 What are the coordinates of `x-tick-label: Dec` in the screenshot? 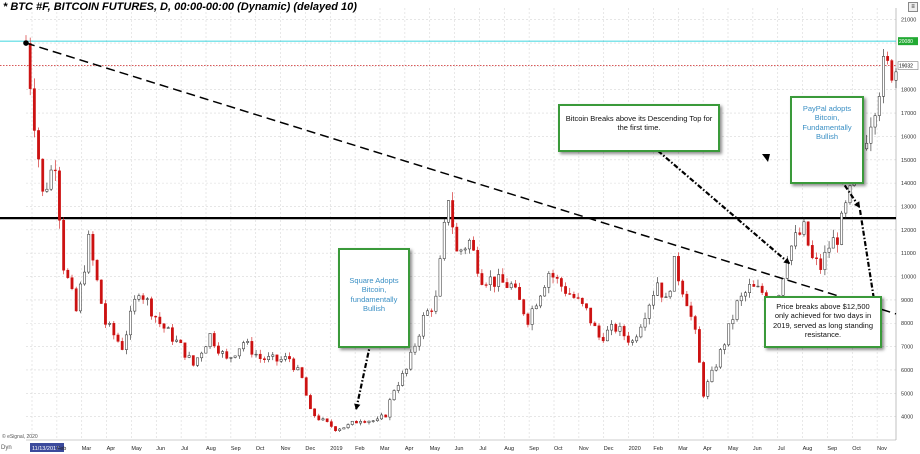 It's located at (609, 449).